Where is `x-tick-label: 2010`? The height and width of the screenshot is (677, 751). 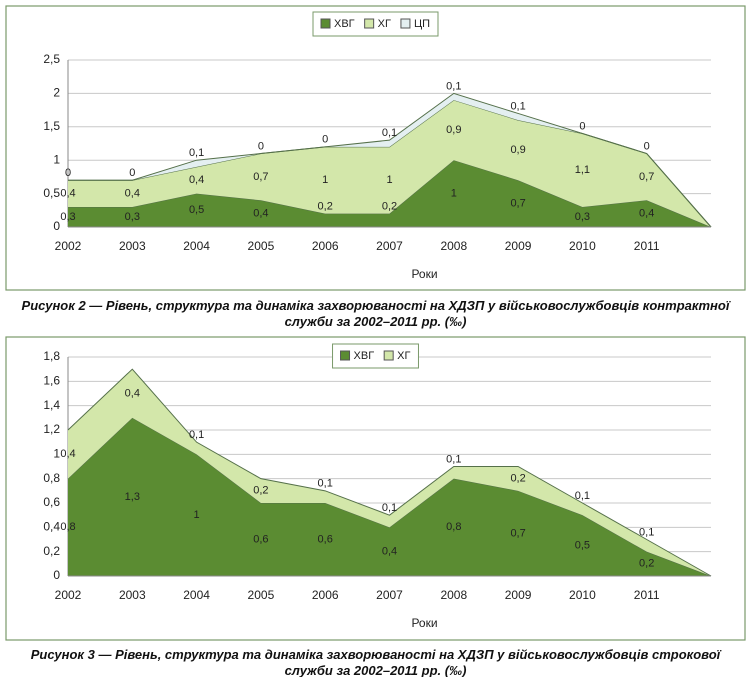
x-tick-label: 2010 is located at coordinates (582, 246).